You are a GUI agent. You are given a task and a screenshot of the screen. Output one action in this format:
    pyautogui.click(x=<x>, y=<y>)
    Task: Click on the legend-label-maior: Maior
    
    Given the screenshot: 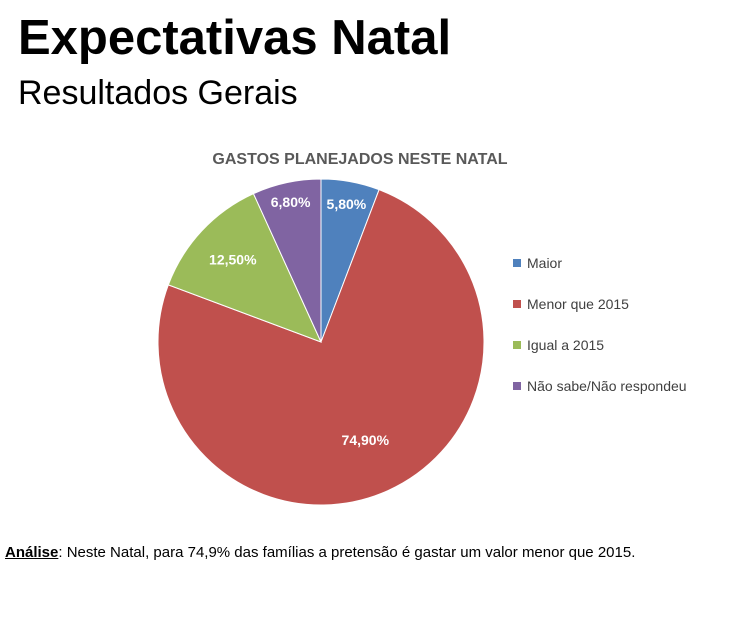 What is the action you would take?
    pyautogui.click(x=544, y=263)
    